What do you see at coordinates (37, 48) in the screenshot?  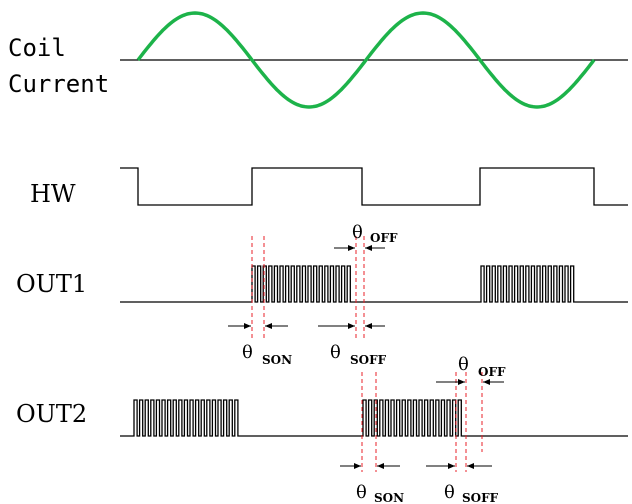 I see `coil-label-line1: Coil` at bounding box center [37, 48].